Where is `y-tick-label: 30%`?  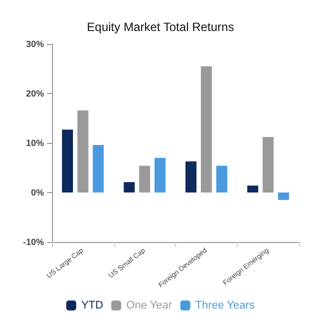
y-tick-label: 30% is located at coordinates (35, 44).